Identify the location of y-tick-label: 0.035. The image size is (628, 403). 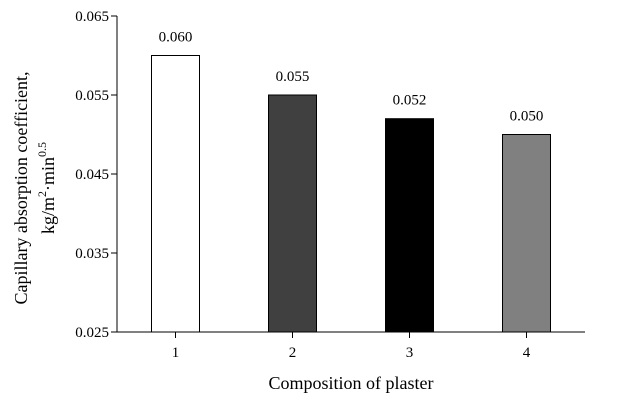
(92, 254).